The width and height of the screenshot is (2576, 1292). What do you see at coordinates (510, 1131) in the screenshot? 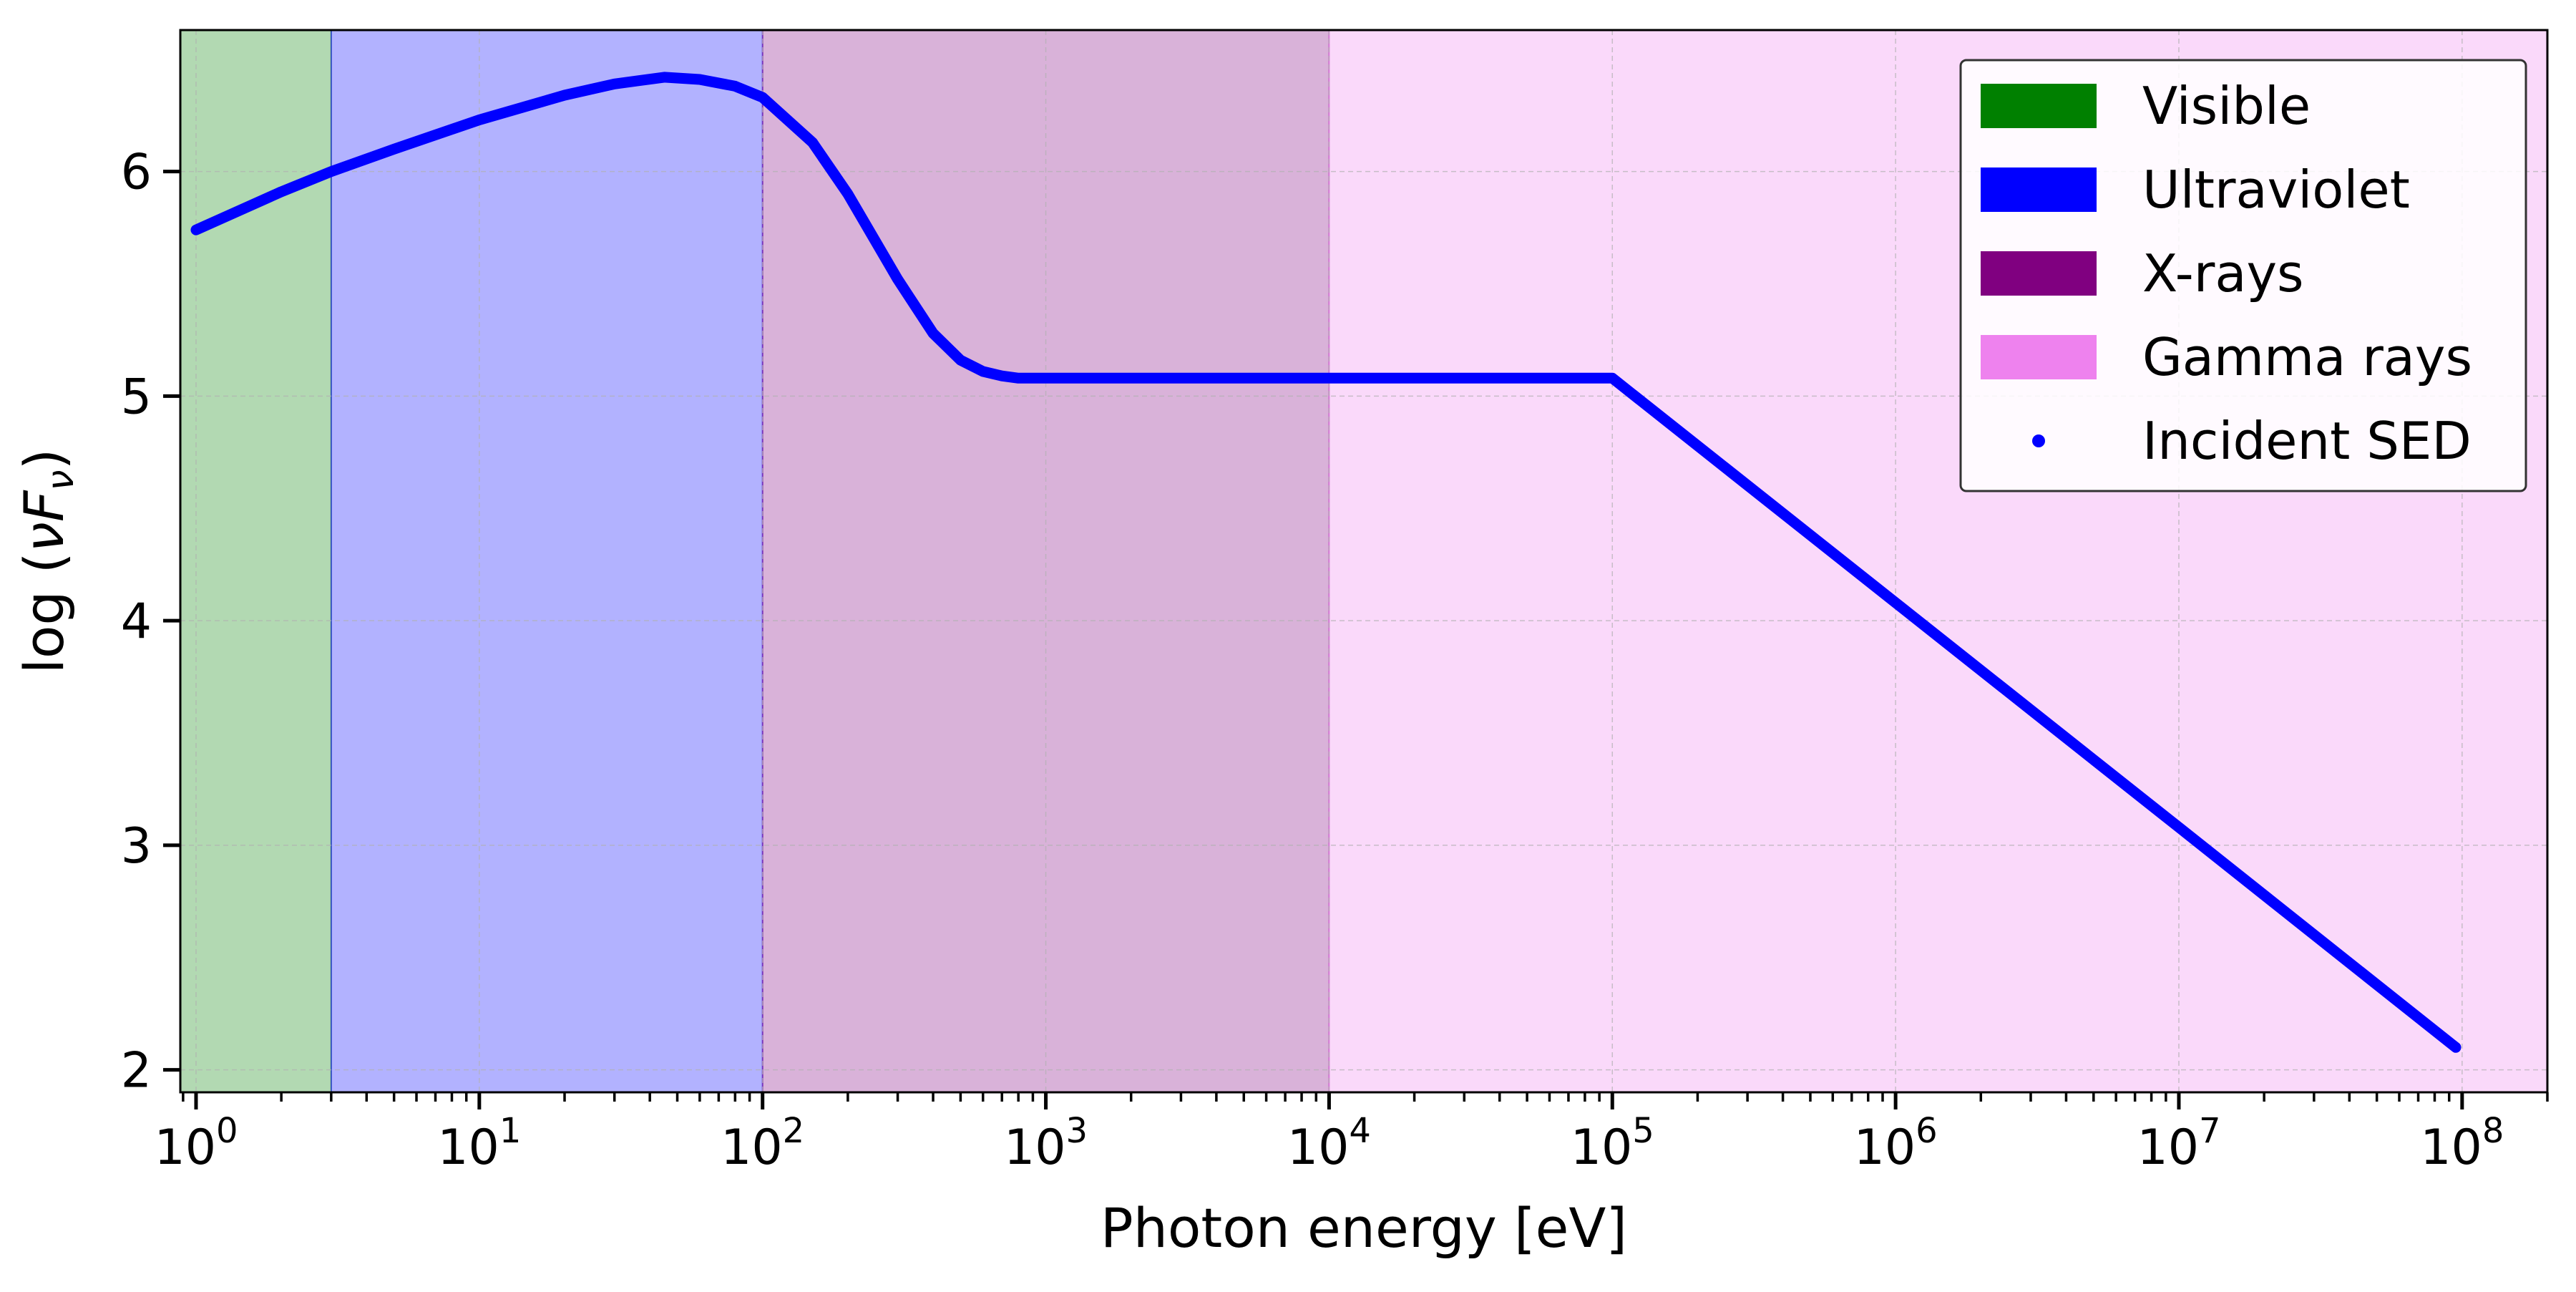
I see `x-tick-exponent: 1` at bounding box center [510, 1131].